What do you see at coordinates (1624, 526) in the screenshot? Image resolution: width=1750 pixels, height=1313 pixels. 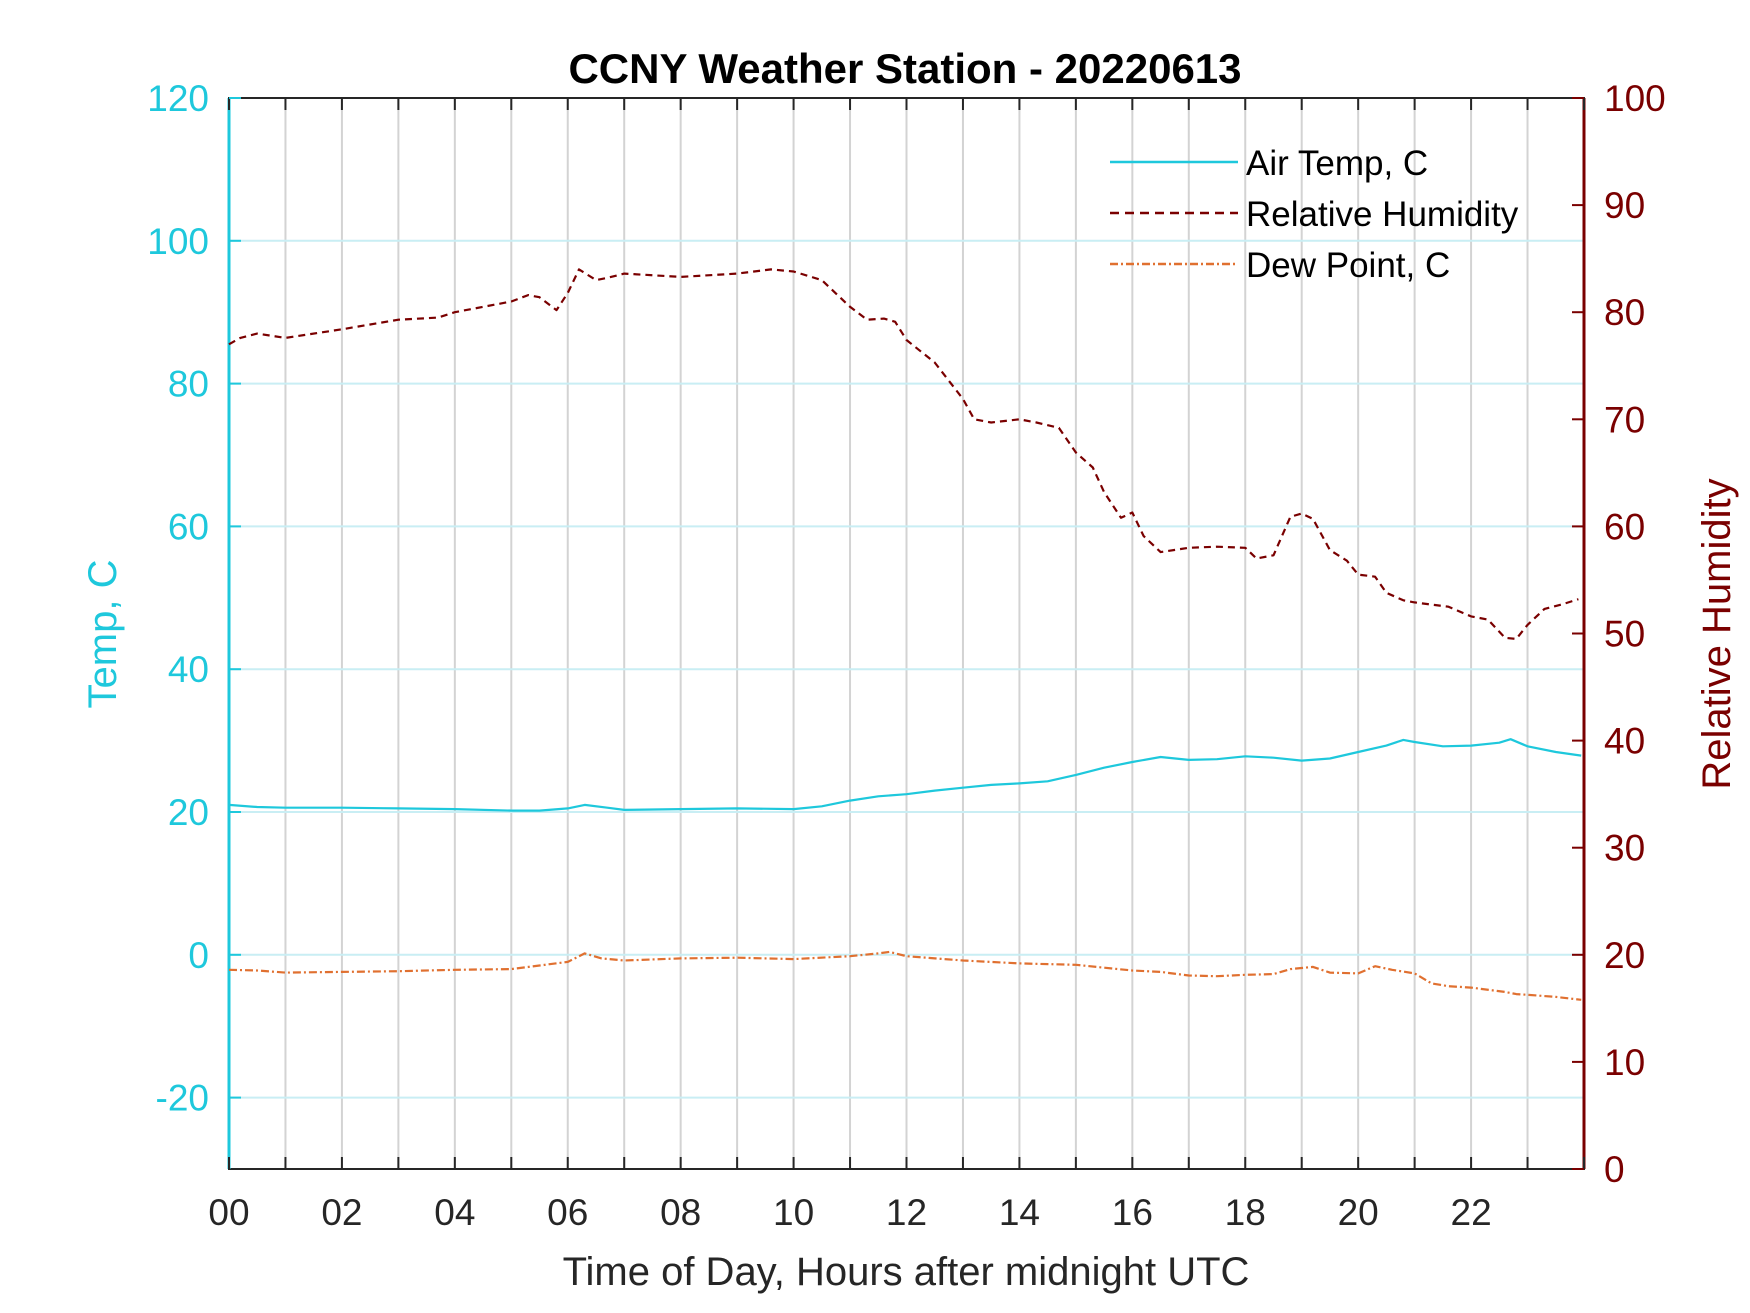 I see `y-right-tick-label: 60` at bounding box center [1624, 526].